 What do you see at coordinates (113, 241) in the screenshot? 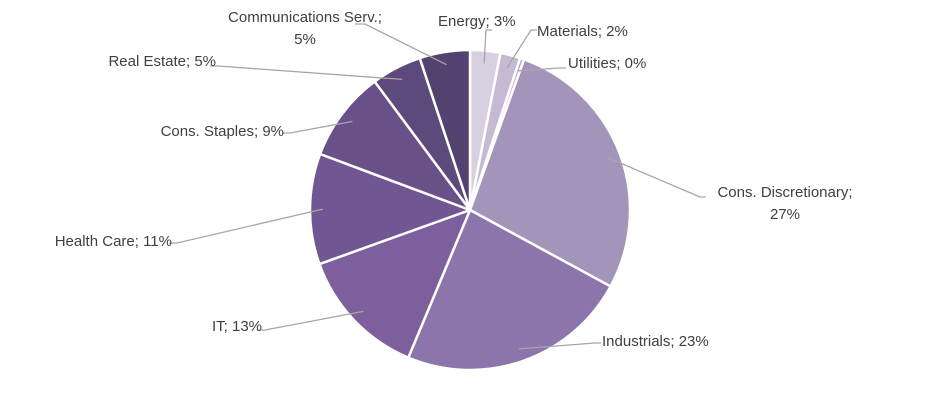
I see `data-label-health-care: Health Care; 11%` at bounding box center [113, 241].